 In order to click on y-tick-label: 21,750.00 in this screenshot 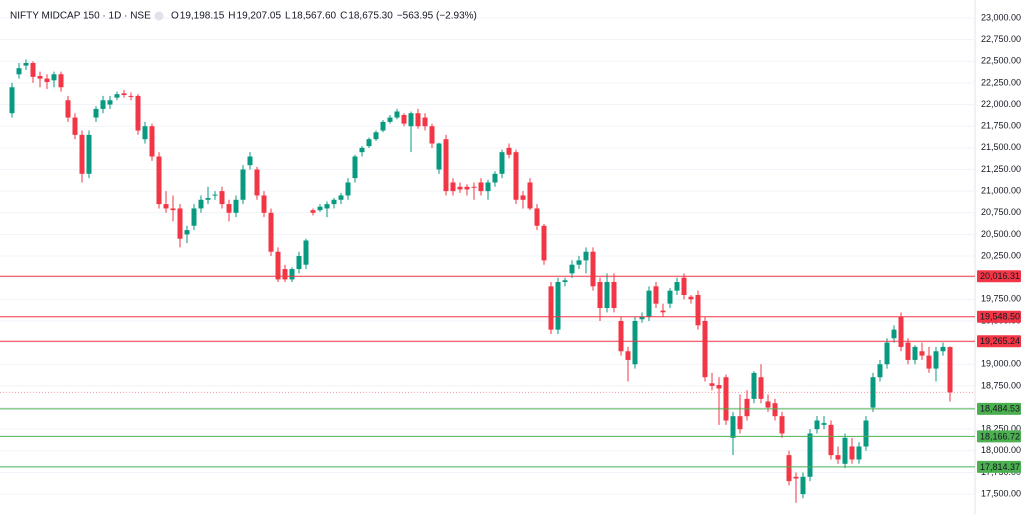, I will do `click(1001, 126)`.